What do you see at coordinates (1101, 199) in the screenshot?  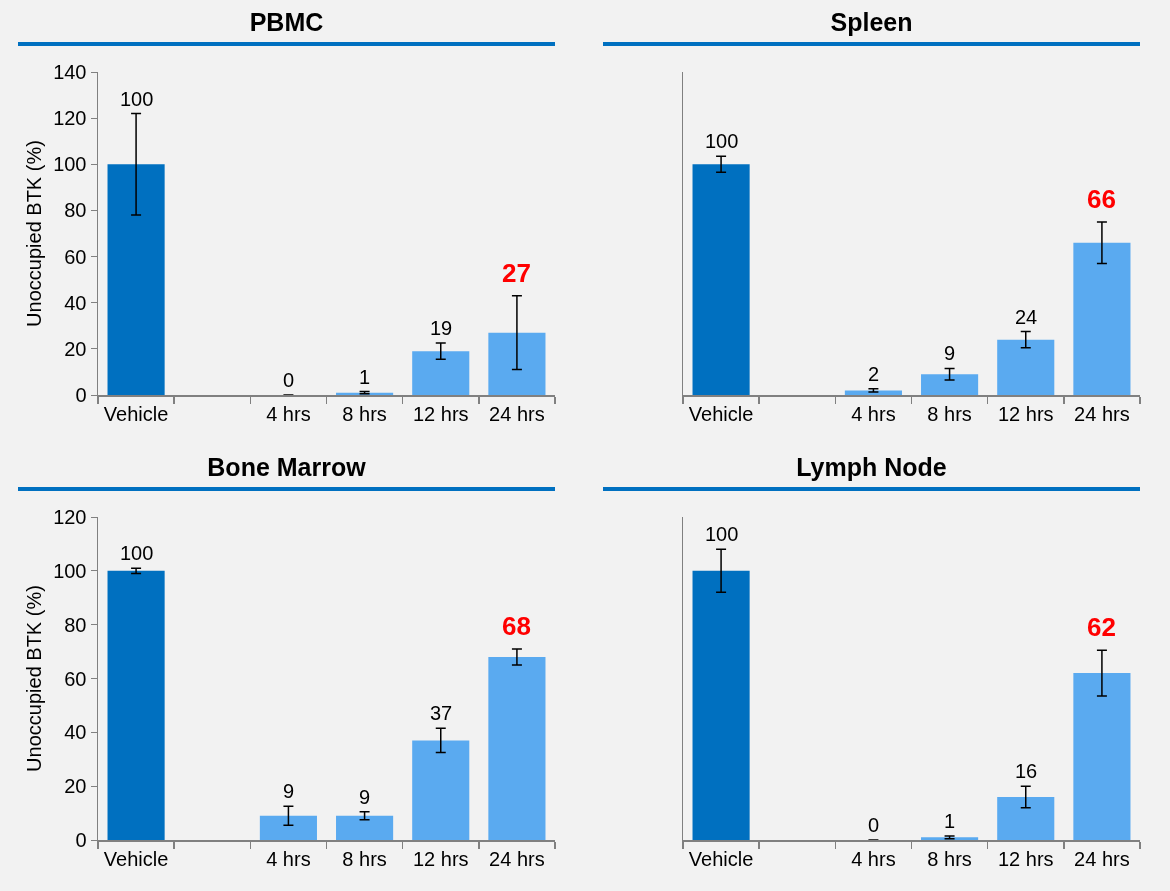 I see `data-label: 66` at bounding box center [1101, 199].